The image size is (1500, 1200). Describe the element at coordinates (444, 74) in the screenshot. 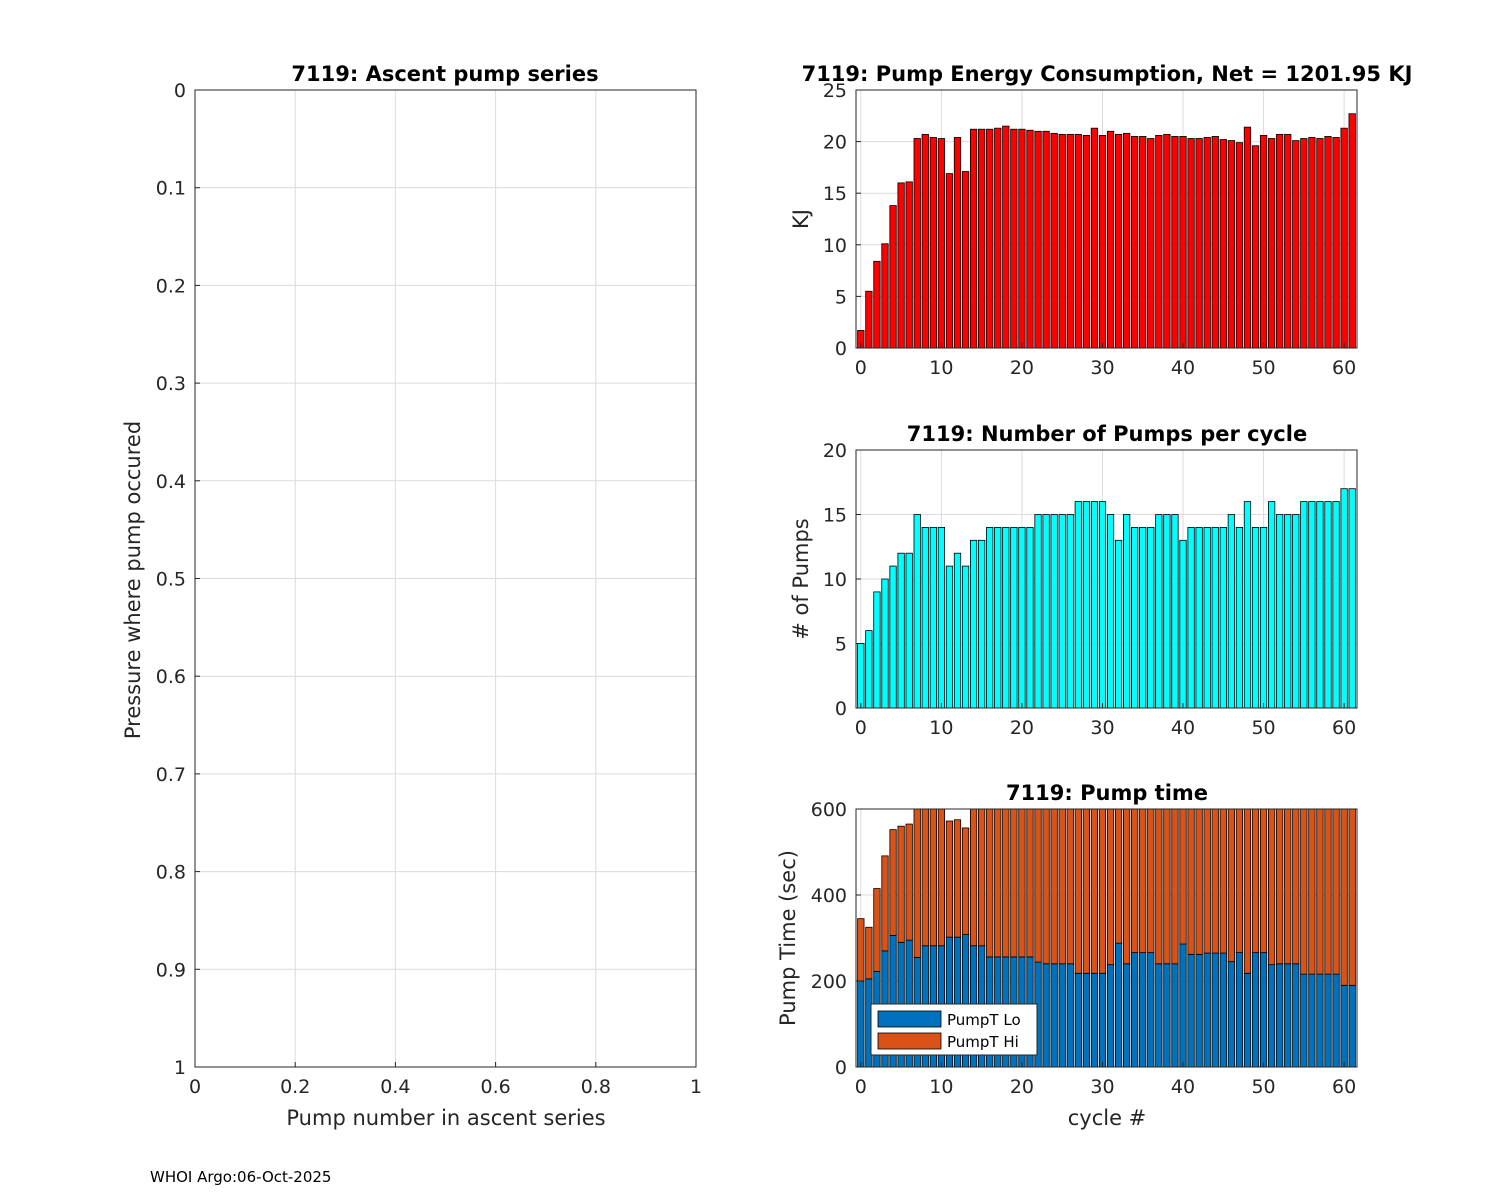

I see `ascent-title: 7119: Ascent pump series` at that location.